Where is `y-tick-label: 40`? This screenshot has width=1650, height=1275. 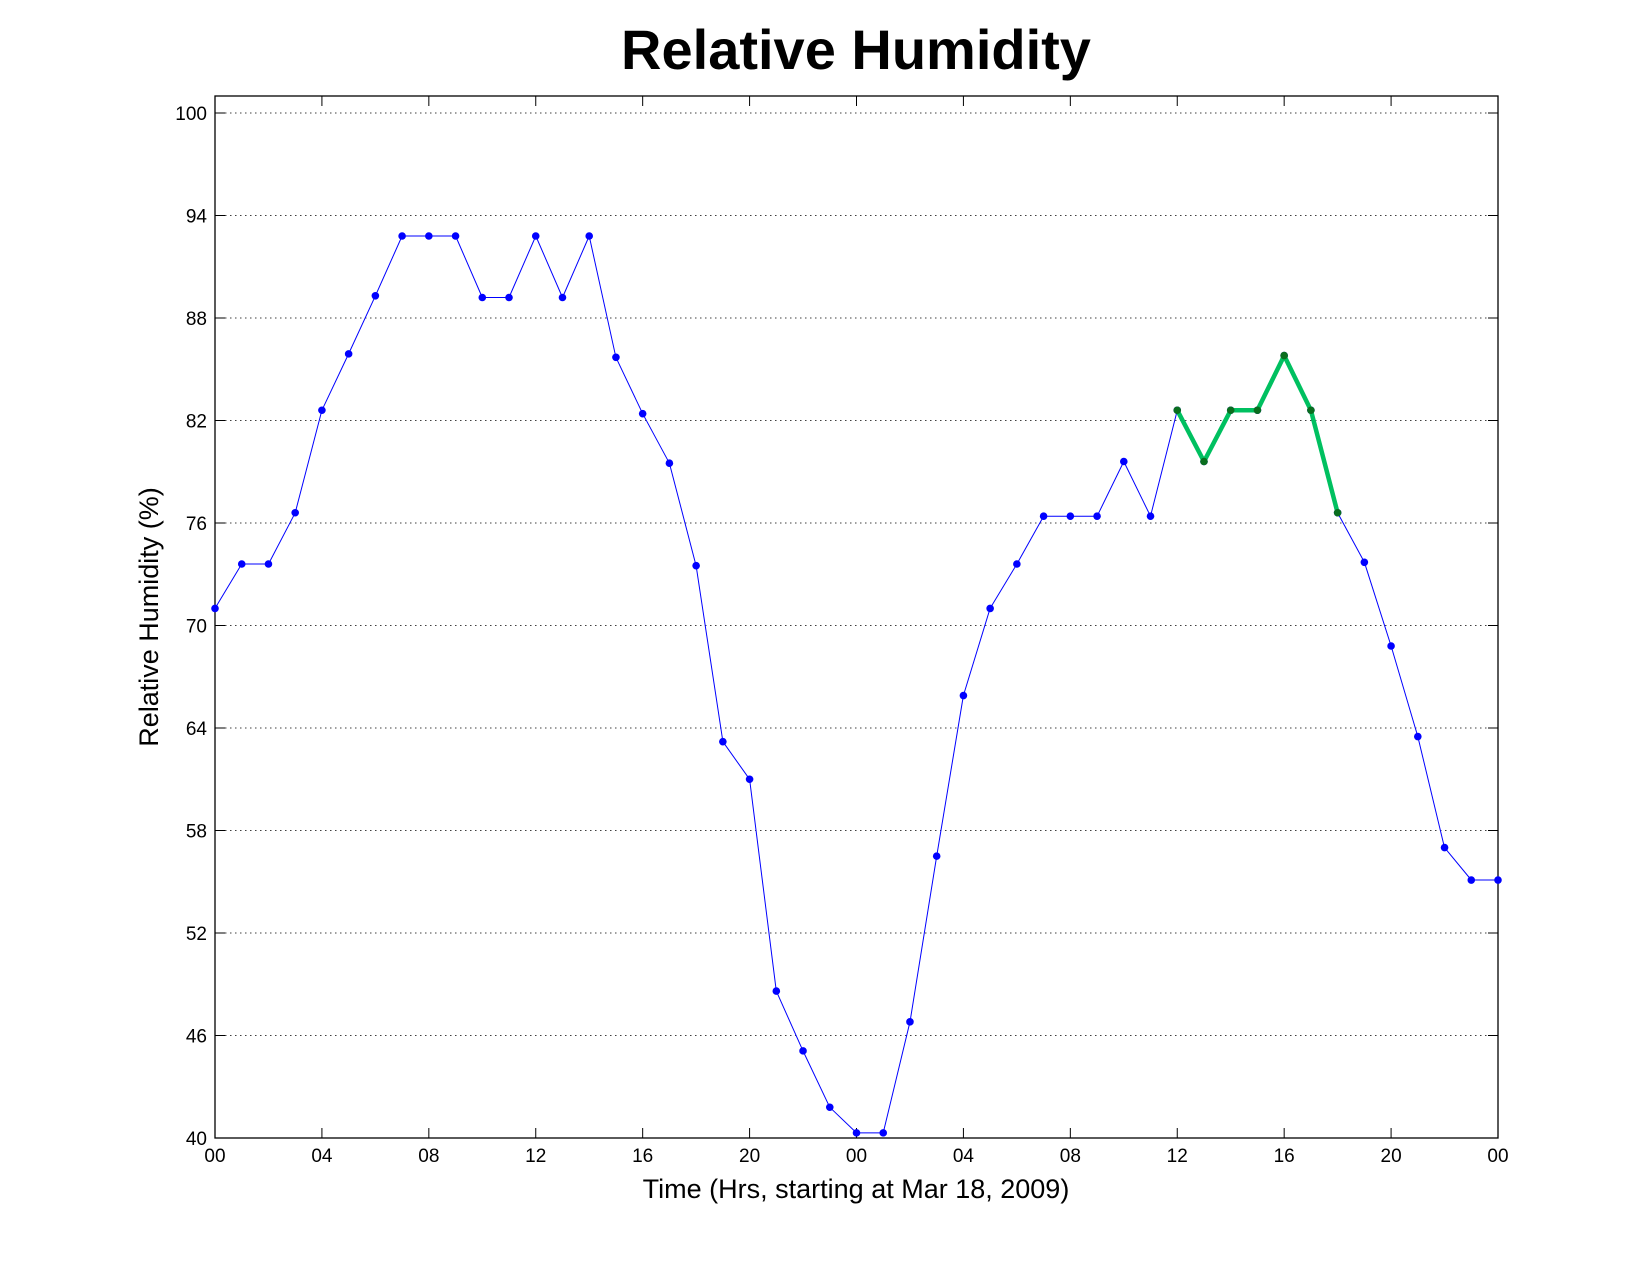
y-tick-label: 40 is located at coordinates (196, 1139).